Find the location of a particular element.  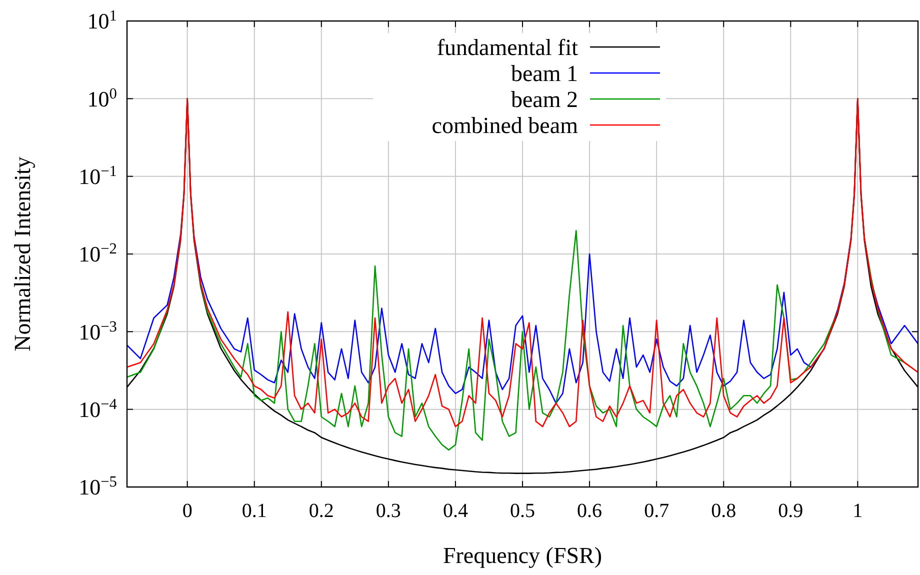

x-tick-label: 0.5 is located at coordinates (522, 511).